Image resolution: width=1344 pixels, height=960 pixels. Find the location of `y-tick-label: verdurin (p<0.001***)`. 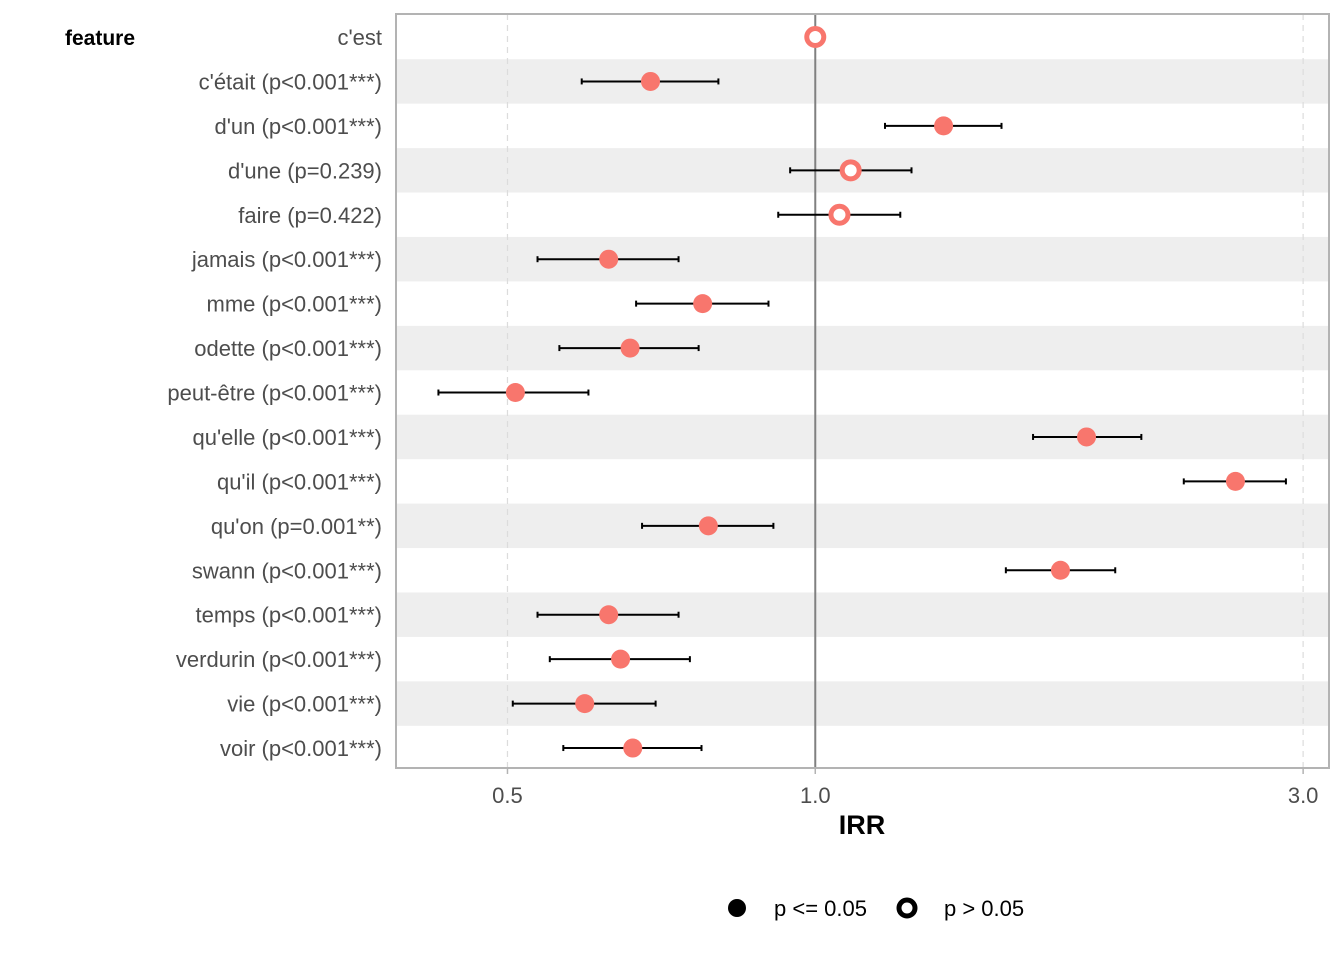

y-tick-label: verdurin (p<0.001***) is located at coordinates (279, 659).